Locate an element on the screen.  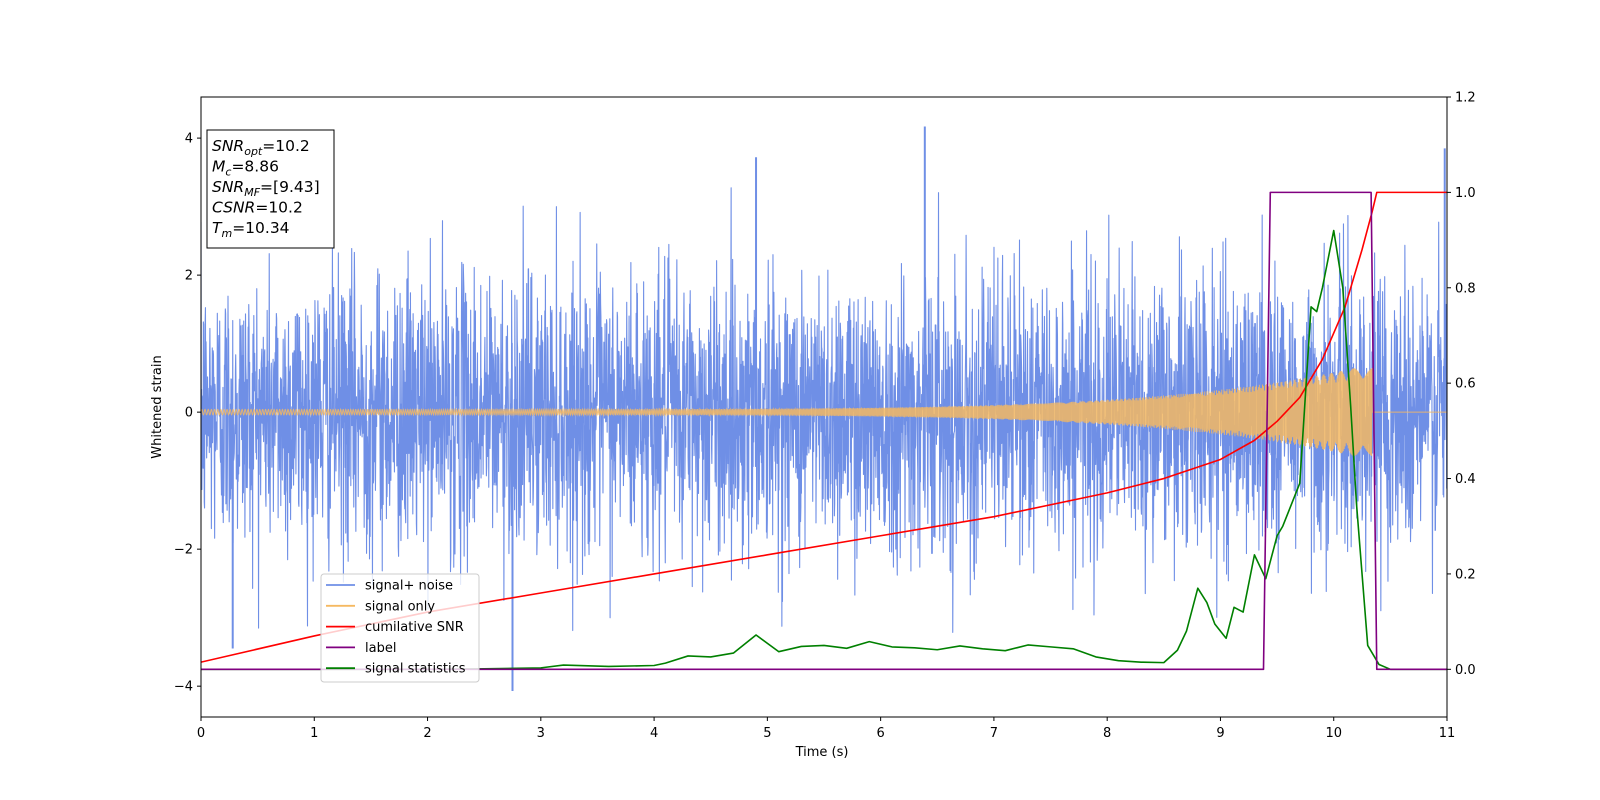
x-tick-label: 2 is located at coordinates (427, 733).